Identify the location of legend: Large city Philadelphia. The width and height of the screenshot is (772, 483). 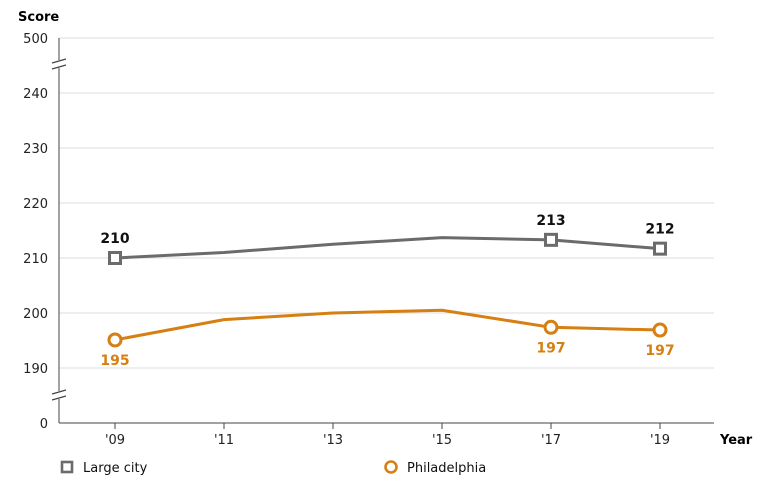
(273, 468).